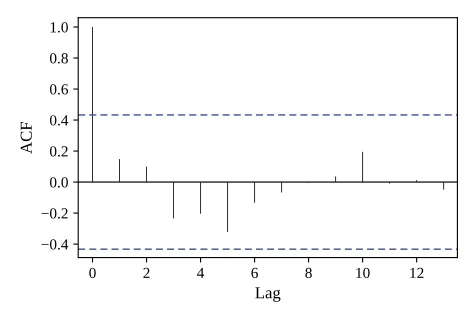 The height and width of the screenshot is (322, 474). What do you see at coordinates (55, 244) in the screenshot?
I see `y-tick-label: −0.4` at bounding box center [55, 244].